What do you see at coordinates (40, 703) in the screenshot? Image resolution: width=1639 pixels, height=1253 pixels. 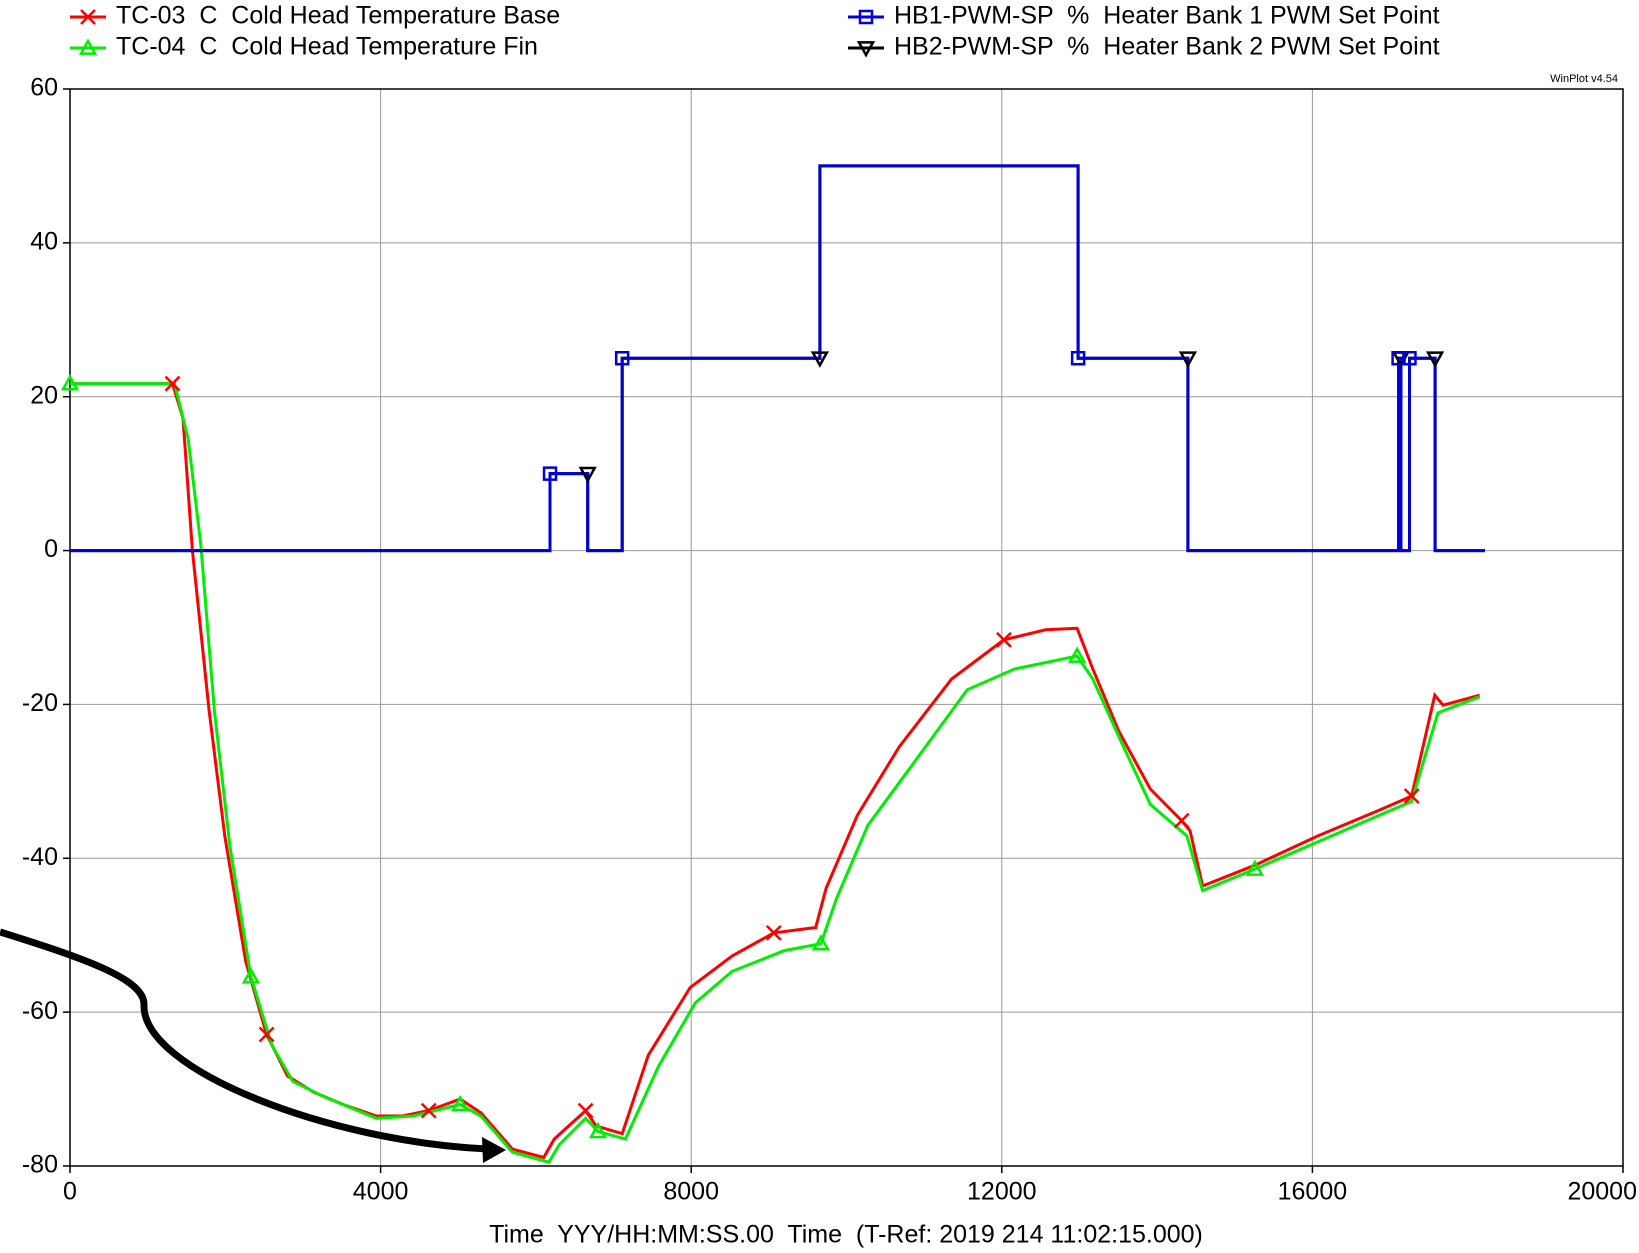 I see `y-tick-label: -20` at bounding box center [40, 703].